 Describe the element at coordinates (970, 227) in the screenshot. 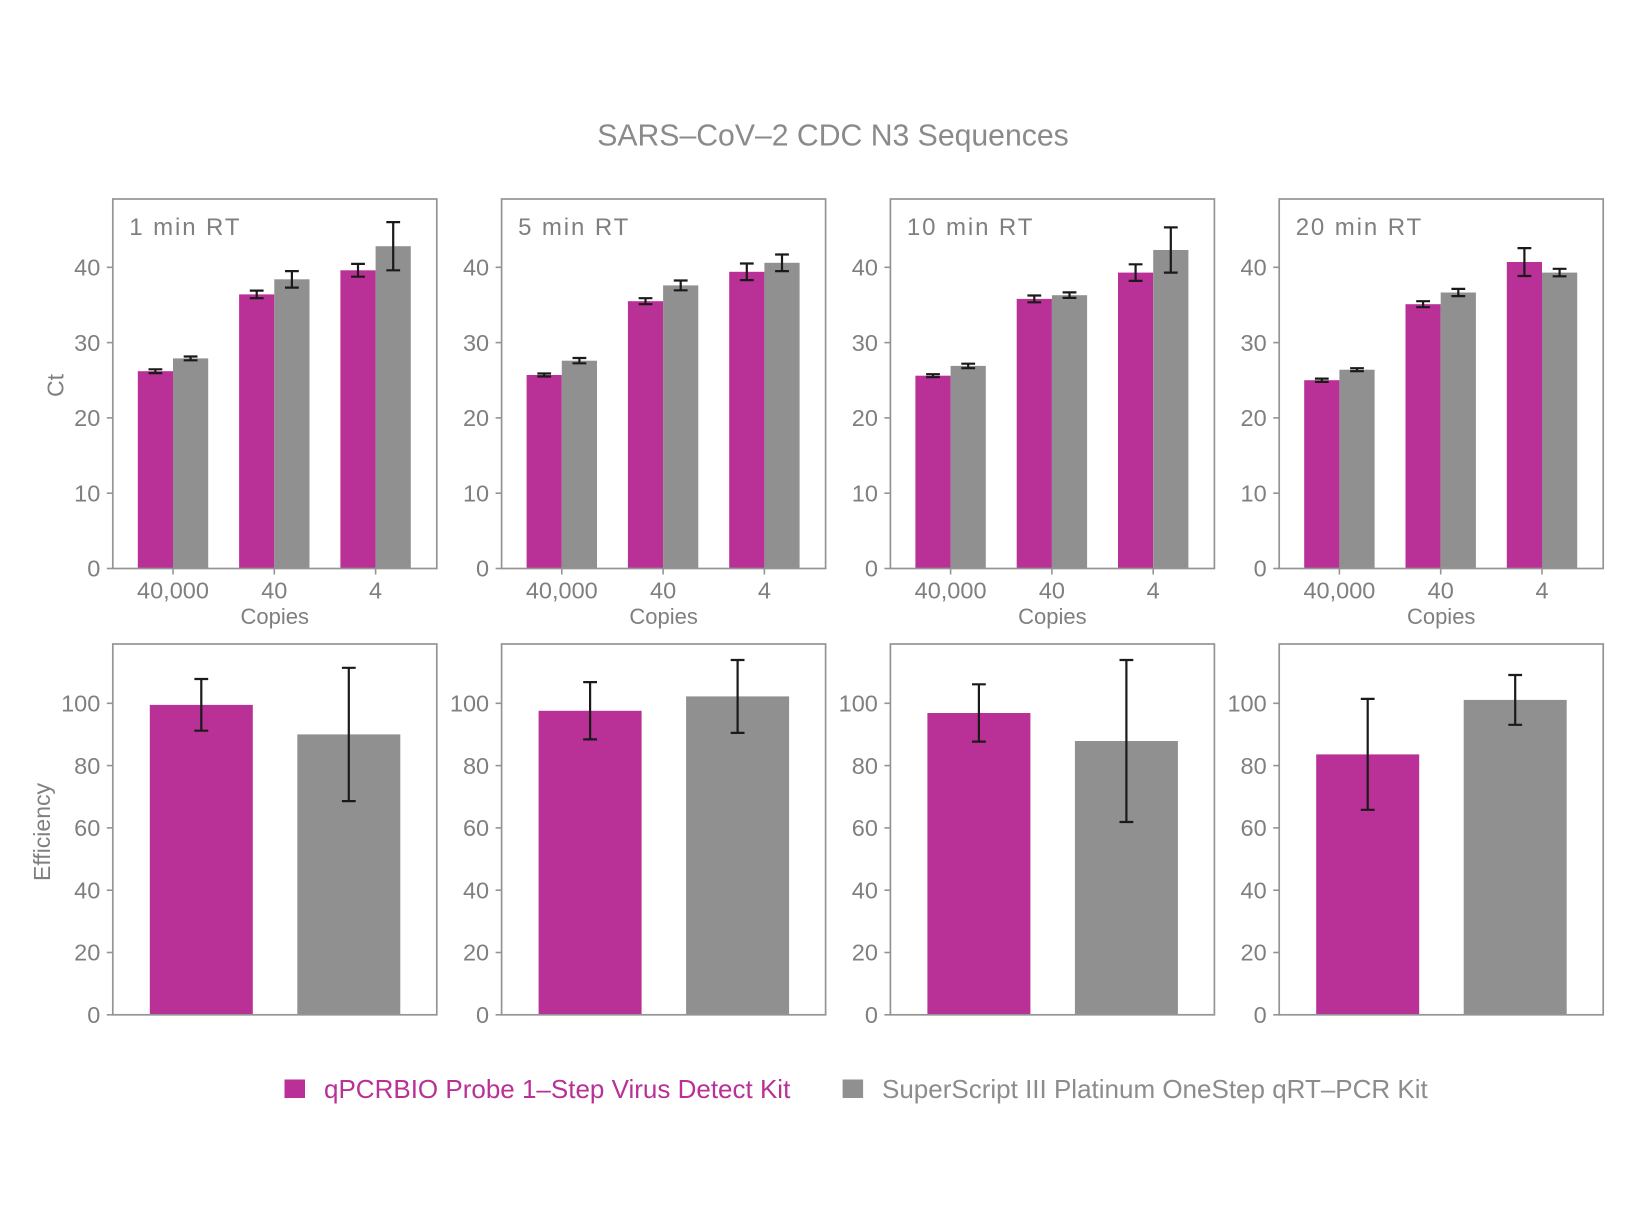

I see `svg-text: 10 min RT` at that location.